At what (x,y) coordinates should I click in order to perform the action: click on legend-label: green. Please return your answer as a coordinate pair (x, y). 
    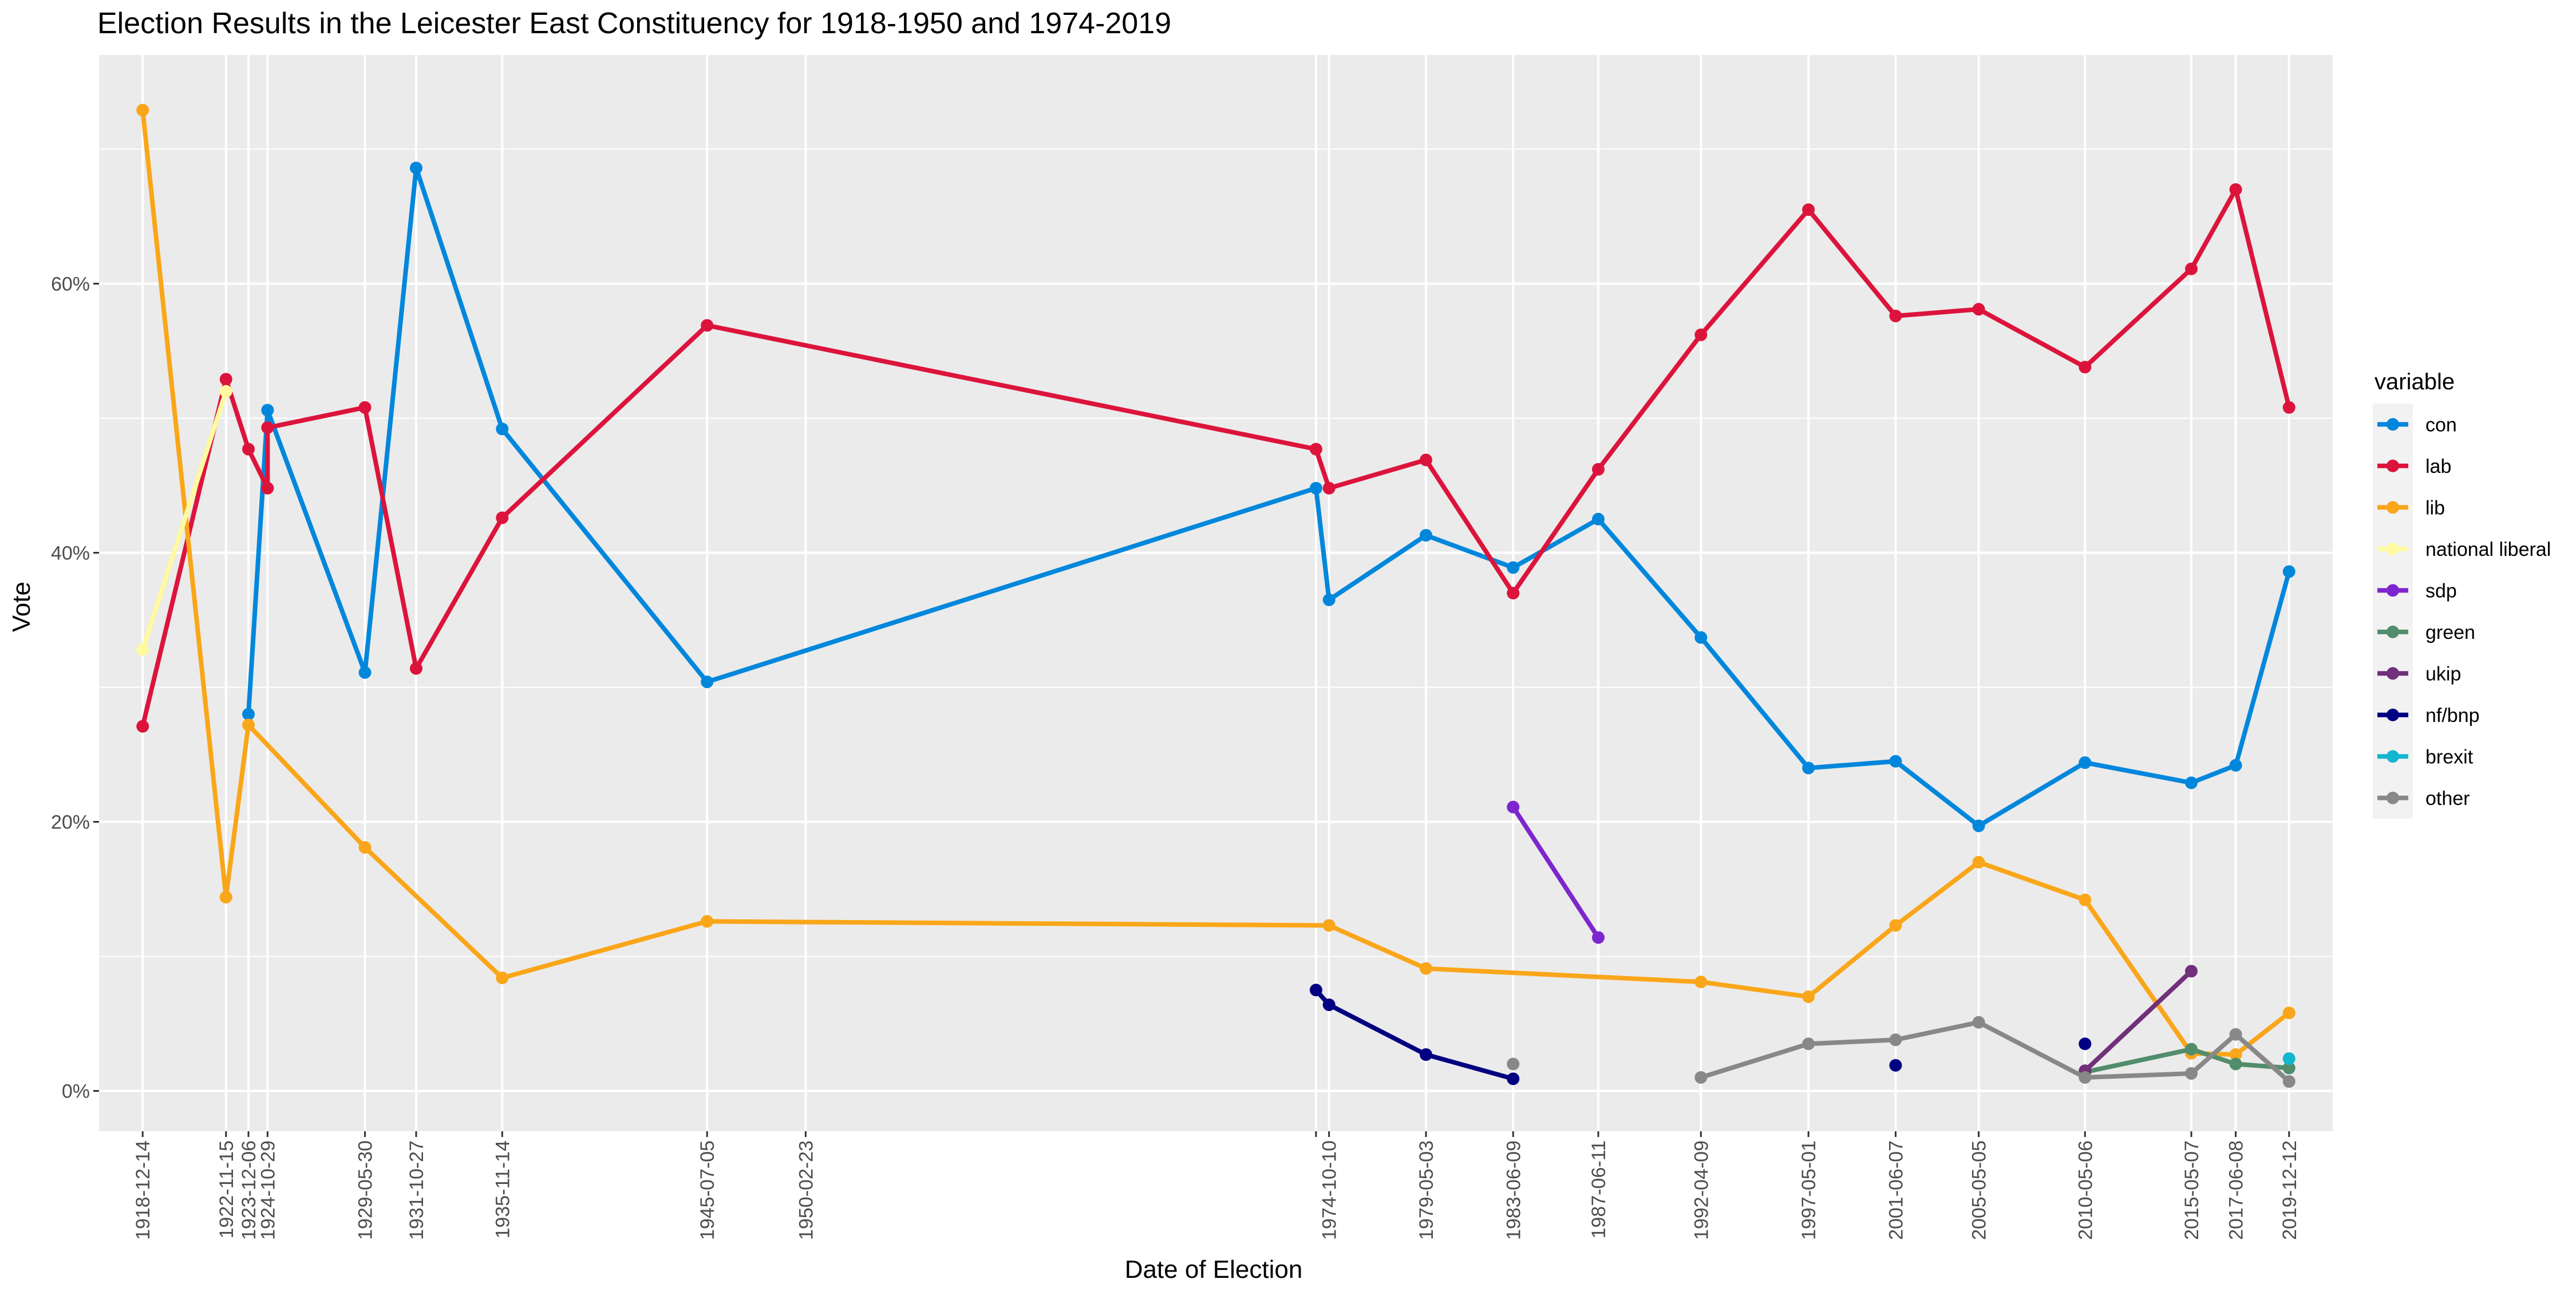
    Looking at the image, I should click on (2450, 632).